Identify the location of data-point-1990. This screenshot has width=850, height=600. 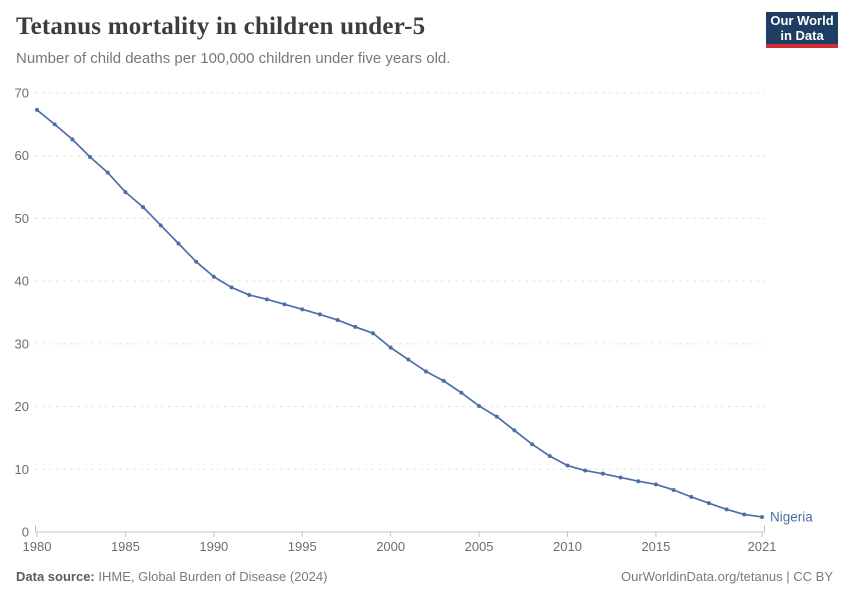
(213, 276).